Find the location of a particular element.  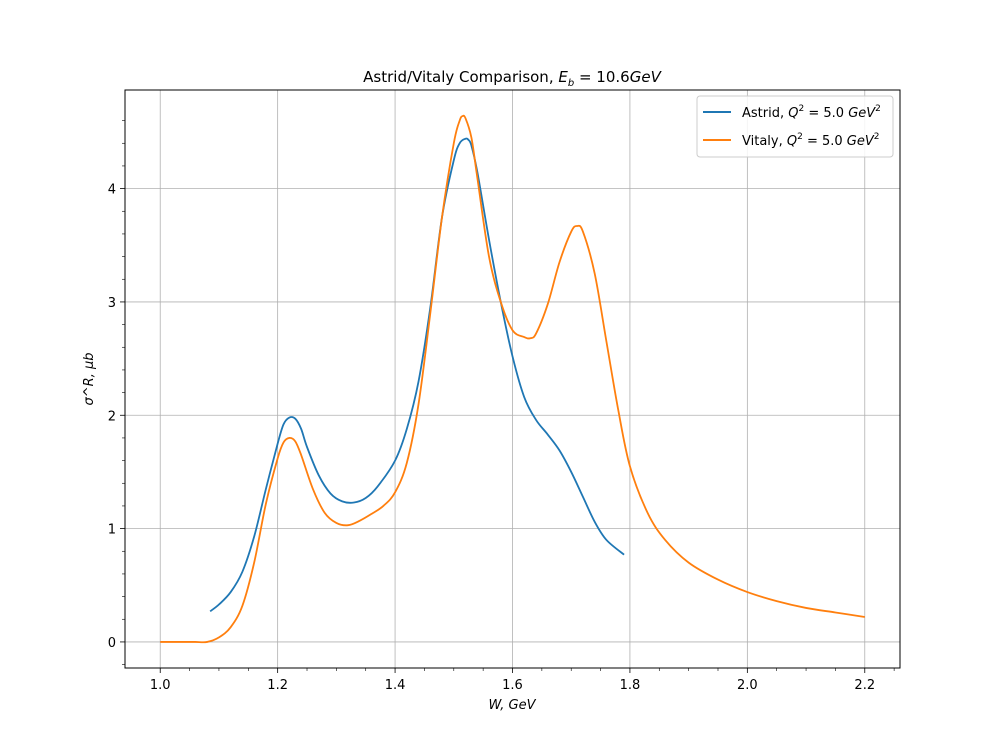

x-tick-label: 2.0 is located at coordinates (747, 685).